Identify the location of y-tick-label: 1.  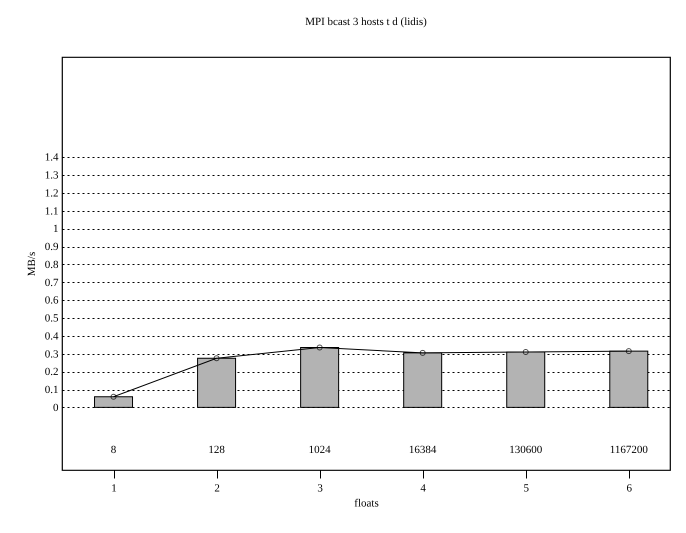
(55, 229).